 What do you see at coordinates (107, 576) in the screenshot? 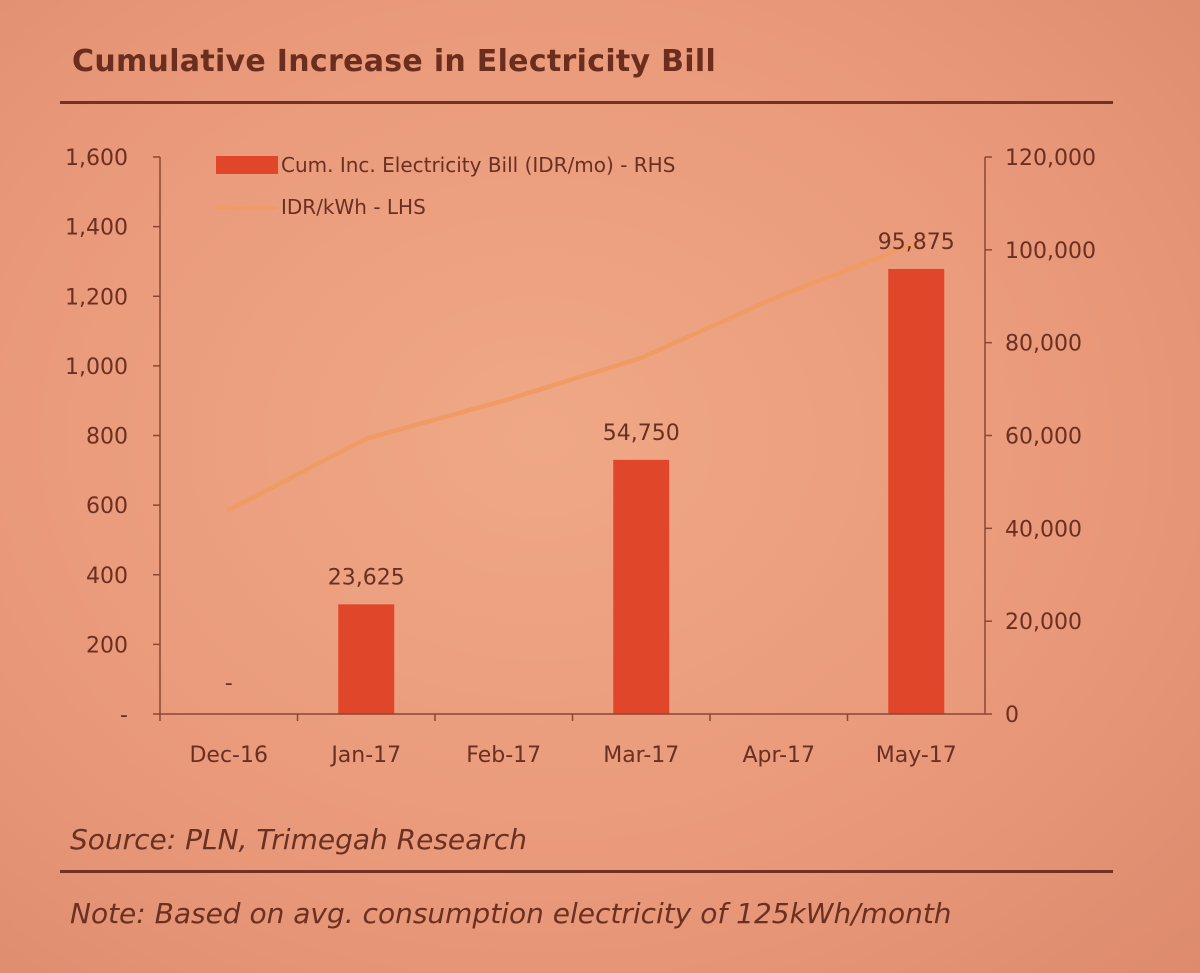
I see `left-tick-label: 400` at bounding box center [107, 576].